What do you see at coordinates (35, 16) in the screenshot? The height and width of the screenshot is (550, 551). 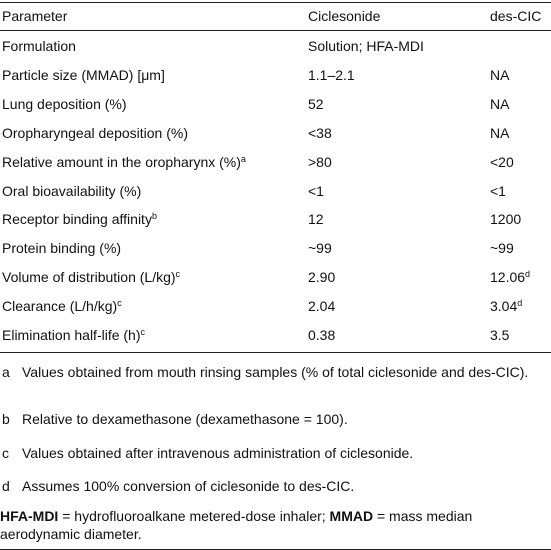 I see `header-cell: Parameter` at bounding box center [35, 16].